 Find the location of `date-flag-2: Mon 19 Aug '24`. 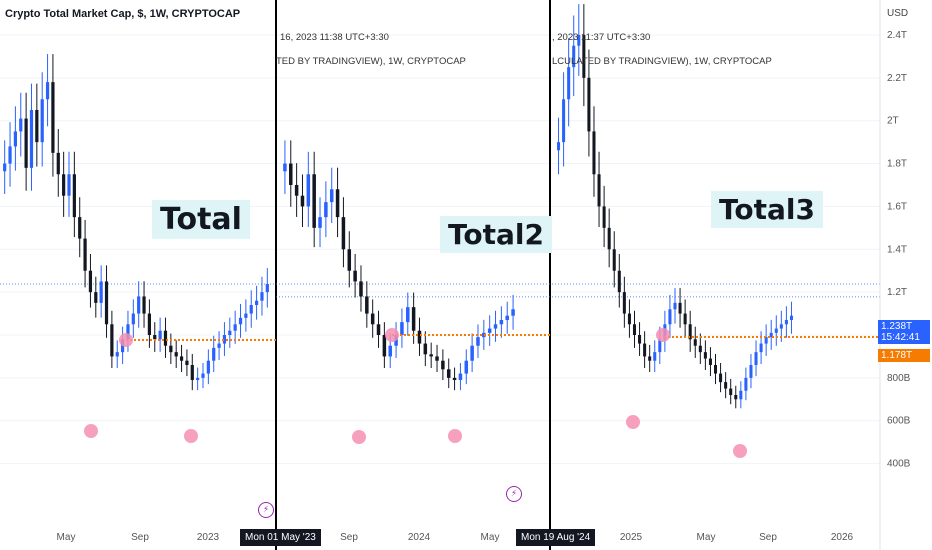

date-flag-2: Mon 19 Aug '24 is located at coordinates (556, 537).